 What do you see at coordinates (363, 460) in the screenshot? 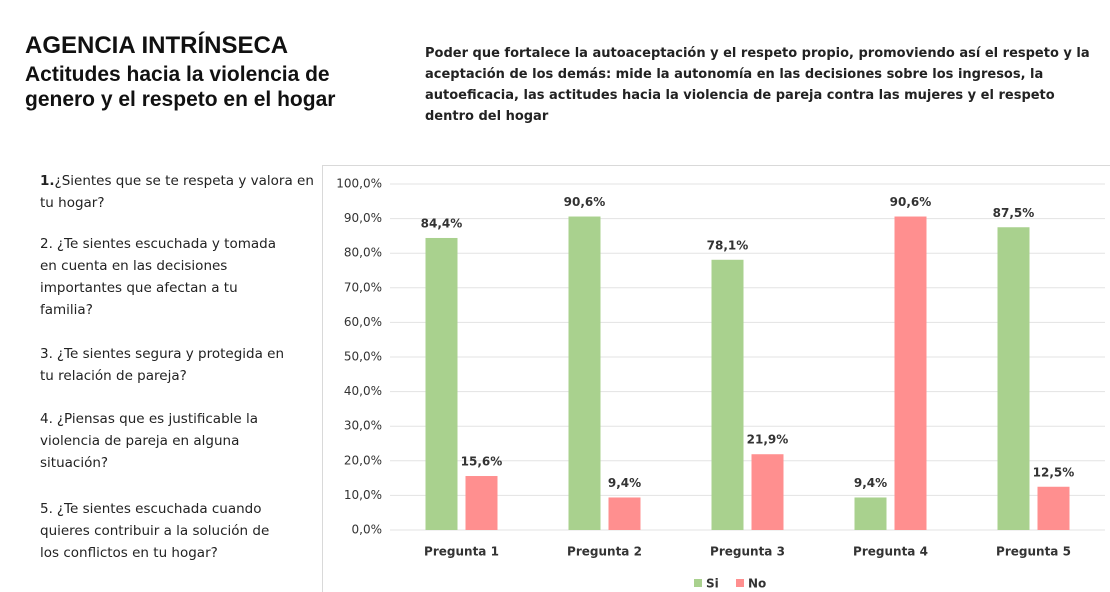
I see `y-tick-label: 20,0%` at bounding box center [363, 460].